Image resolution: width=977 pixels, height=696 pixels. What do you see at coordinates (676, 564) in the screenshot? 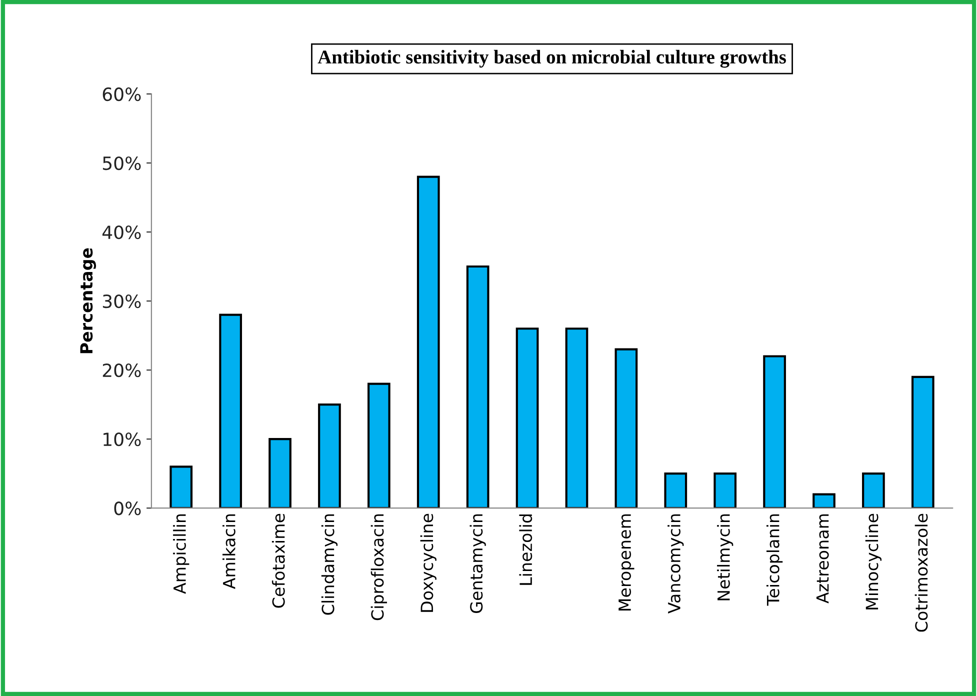
I see `x-tick-label: Vancomycin` at bounding box center [676, 564].